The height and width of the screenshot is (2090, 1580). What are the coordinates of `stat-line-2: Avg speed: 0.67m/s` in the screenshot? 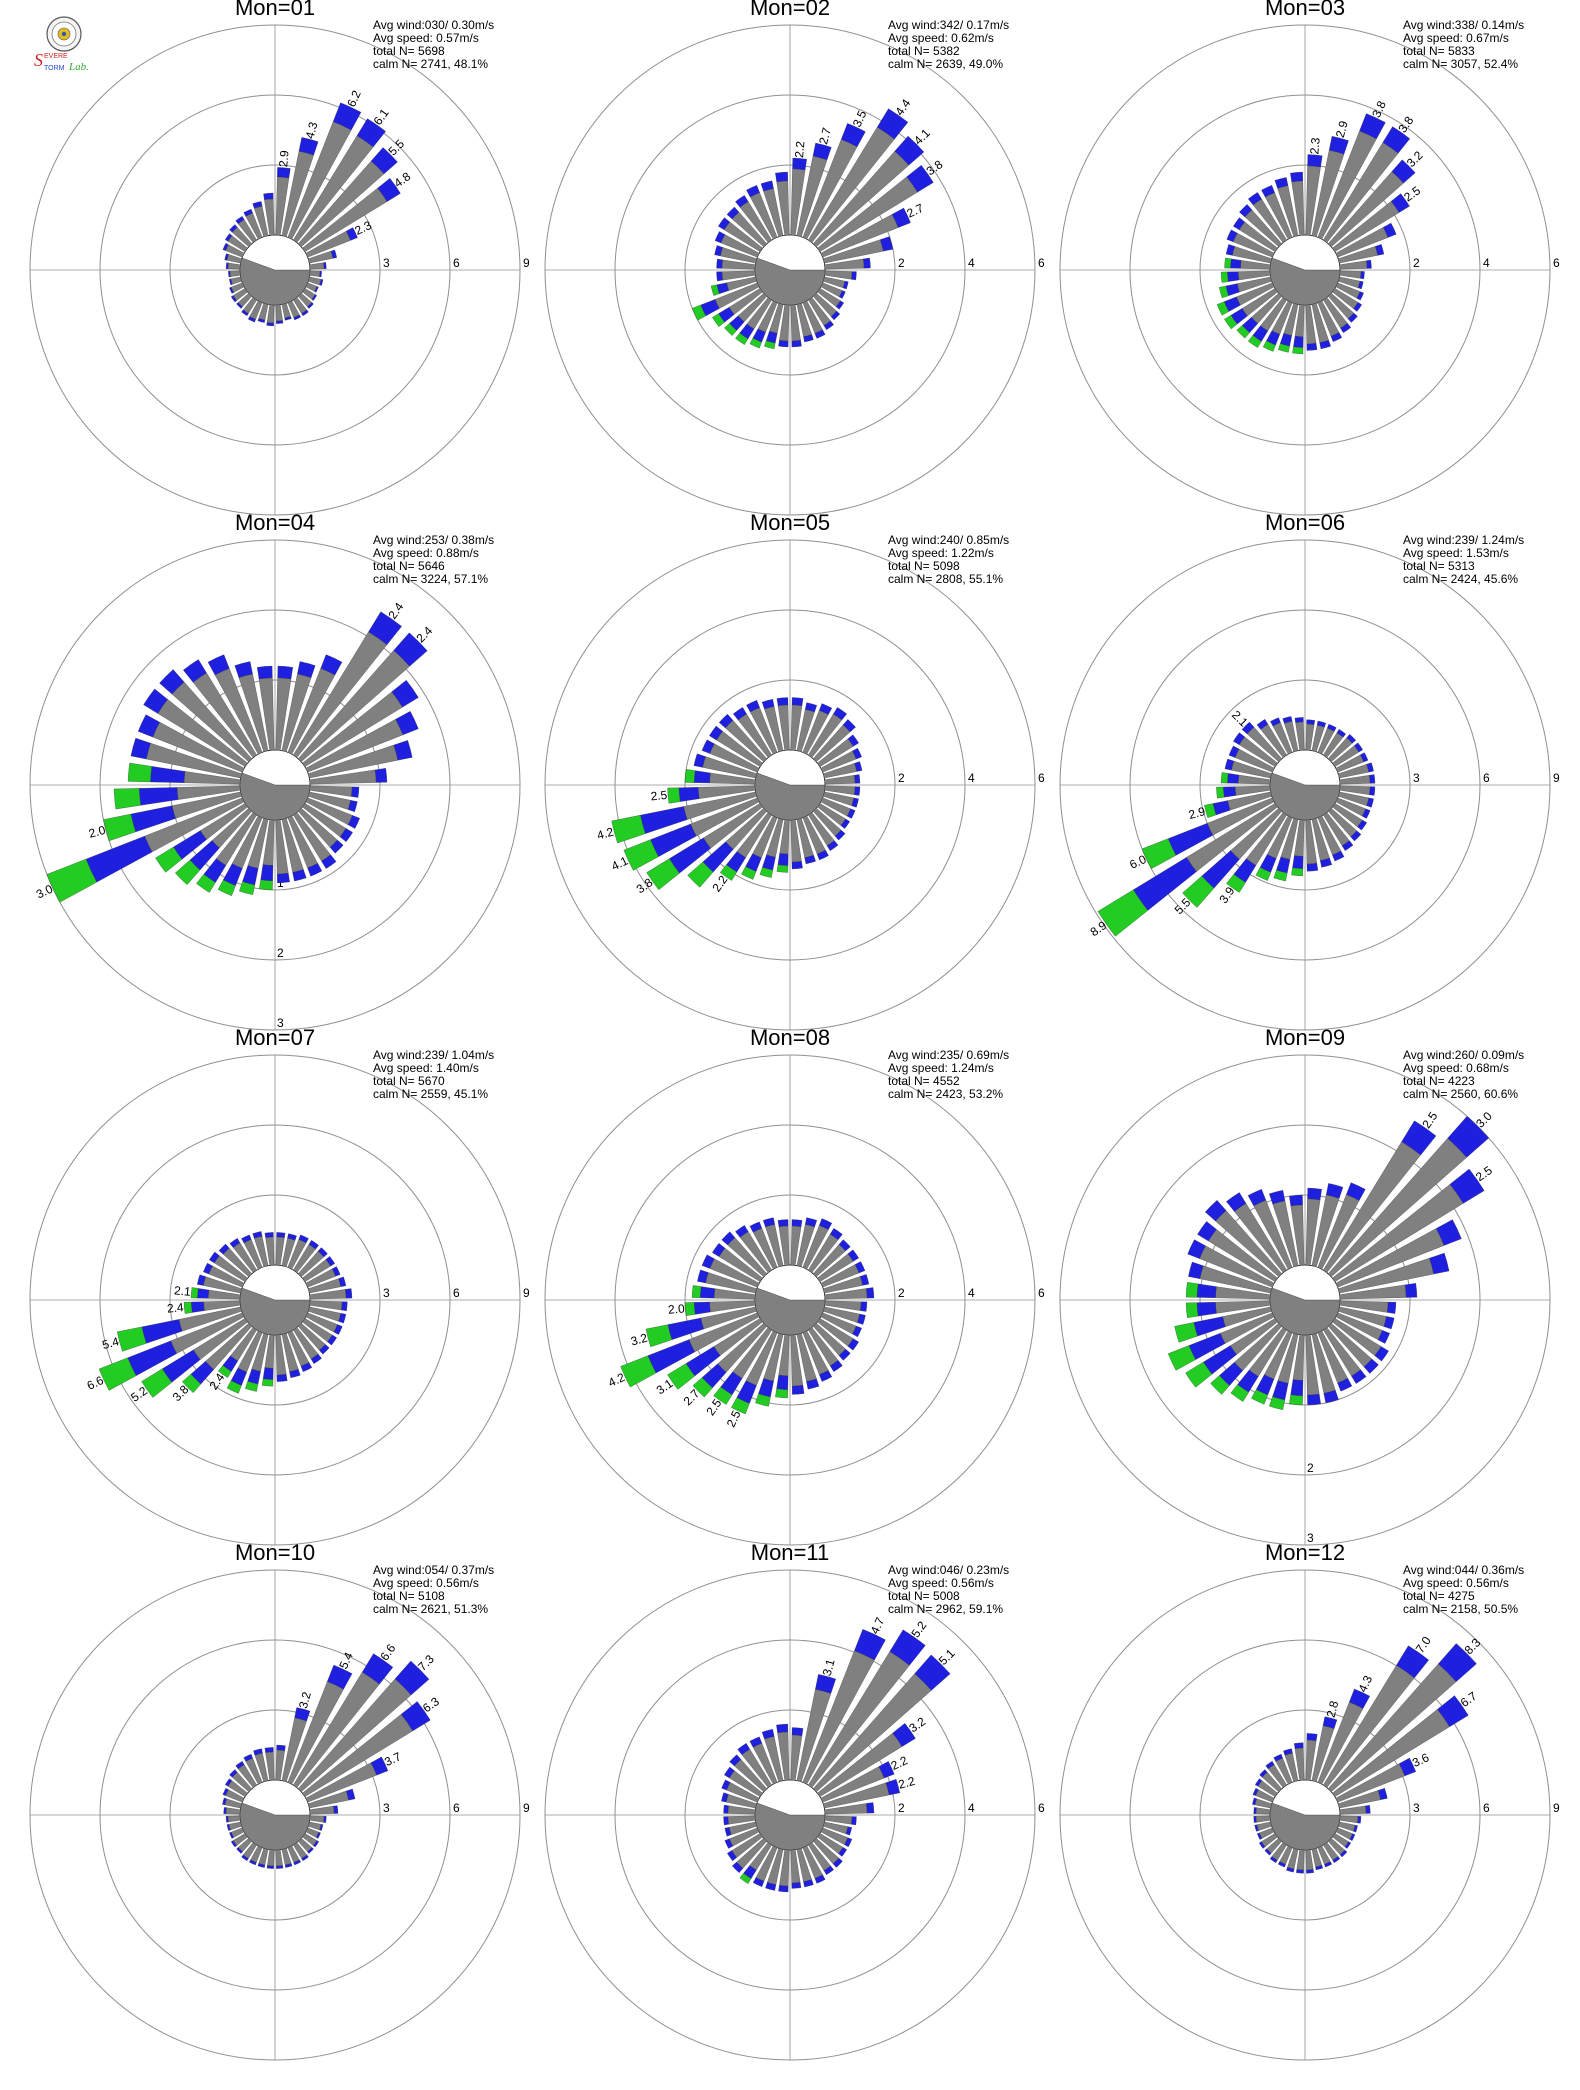 It's located at (1456, 38).